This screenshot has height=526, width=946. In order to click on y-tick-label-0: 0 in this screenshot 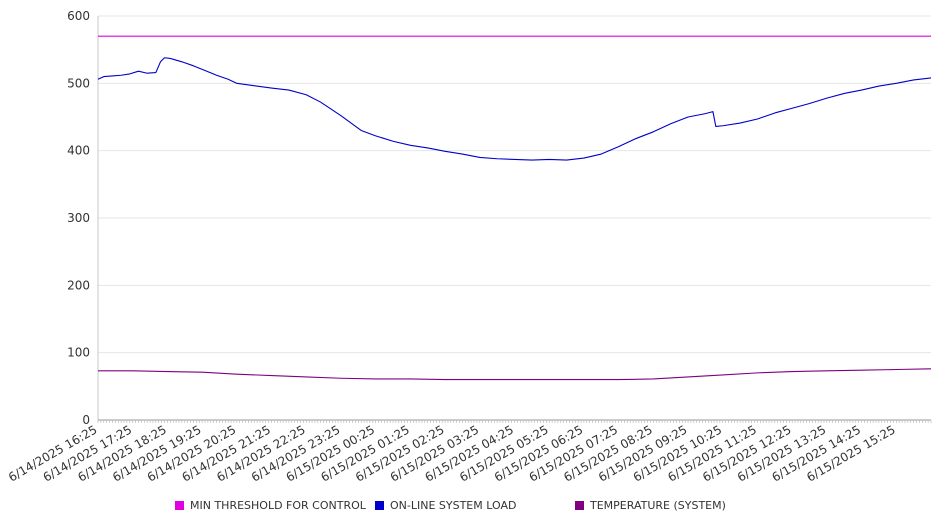, I will do `click(86, 420)`.